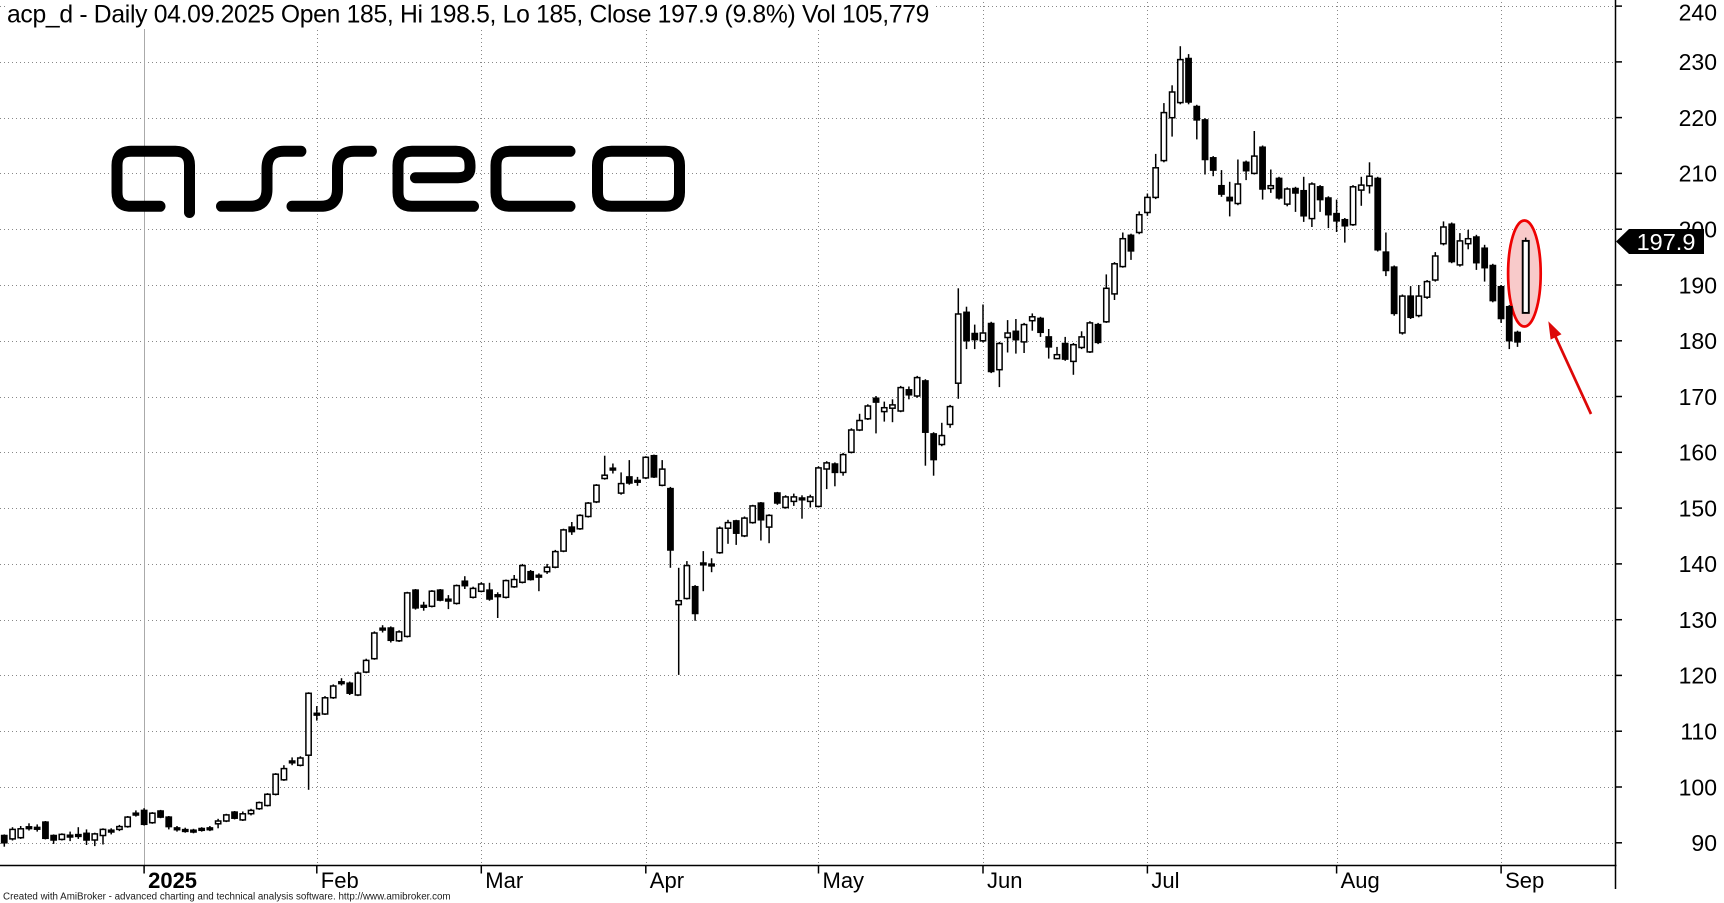 This screenshot has height=903, width=1724. What do you see at coordinates (1666, 242) in the screenshot?
I see `svg-text: 197.9` at bounding box center [1666, 242].